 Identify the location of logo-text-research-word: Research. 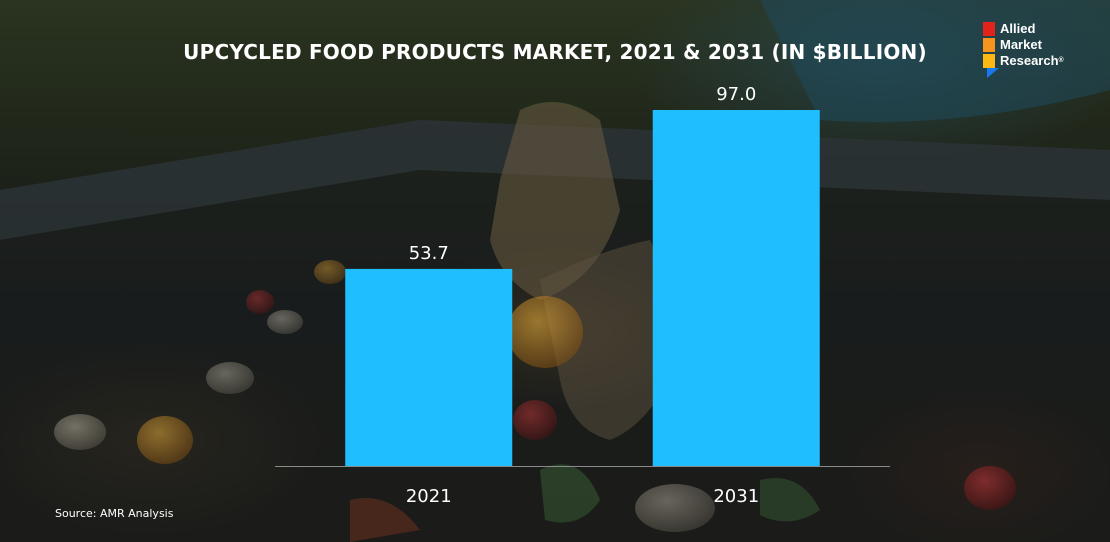
(1029, 60).